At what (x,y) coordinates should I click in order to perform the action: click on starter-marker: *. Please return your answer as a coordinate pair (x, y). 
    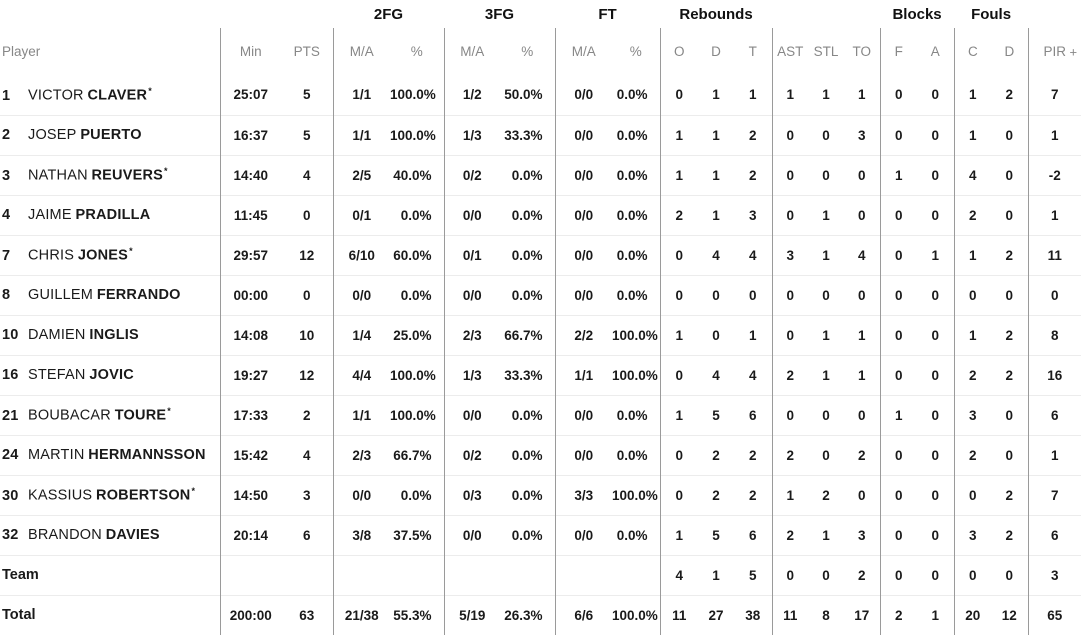
    Looking at the image, I should click on (166, 171).